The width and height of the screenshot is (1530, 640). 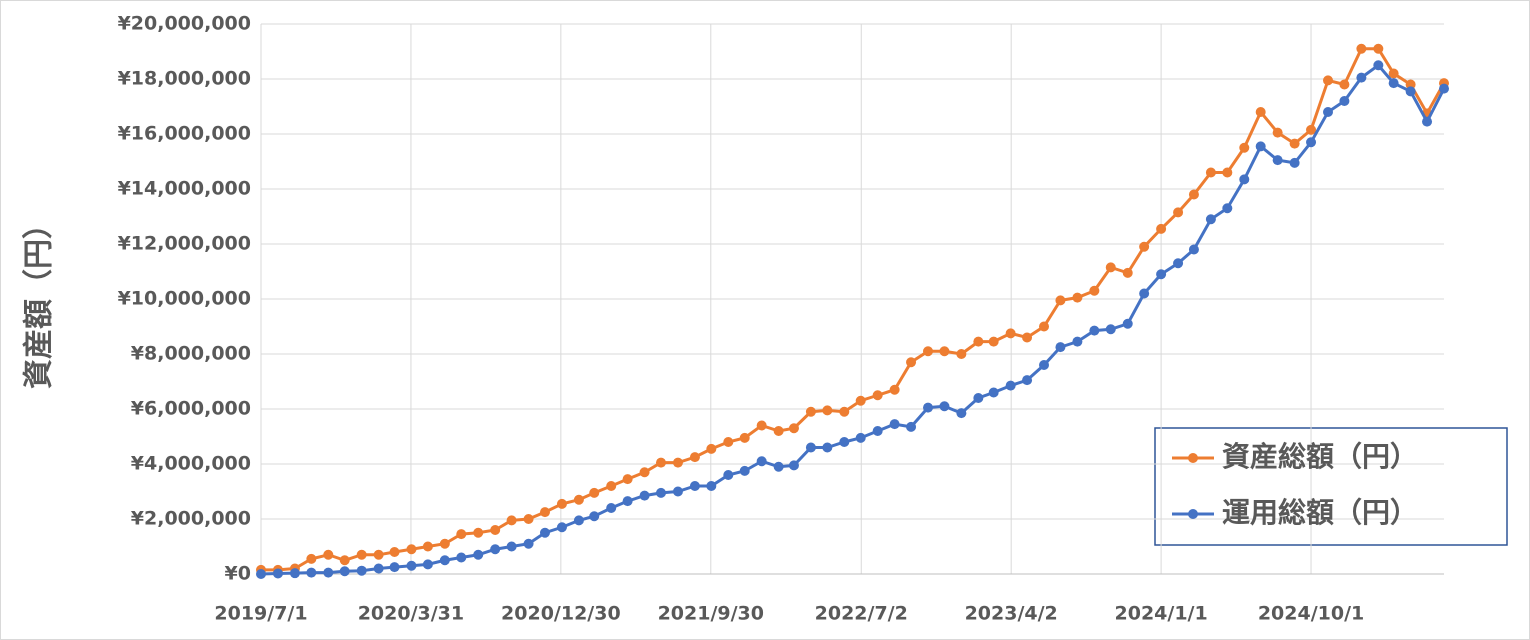 What do you see at coordinates (184, 134) in the screenshot?
I see `y-tick-label: ¥16,000,000` at bounding box center [184, 134].